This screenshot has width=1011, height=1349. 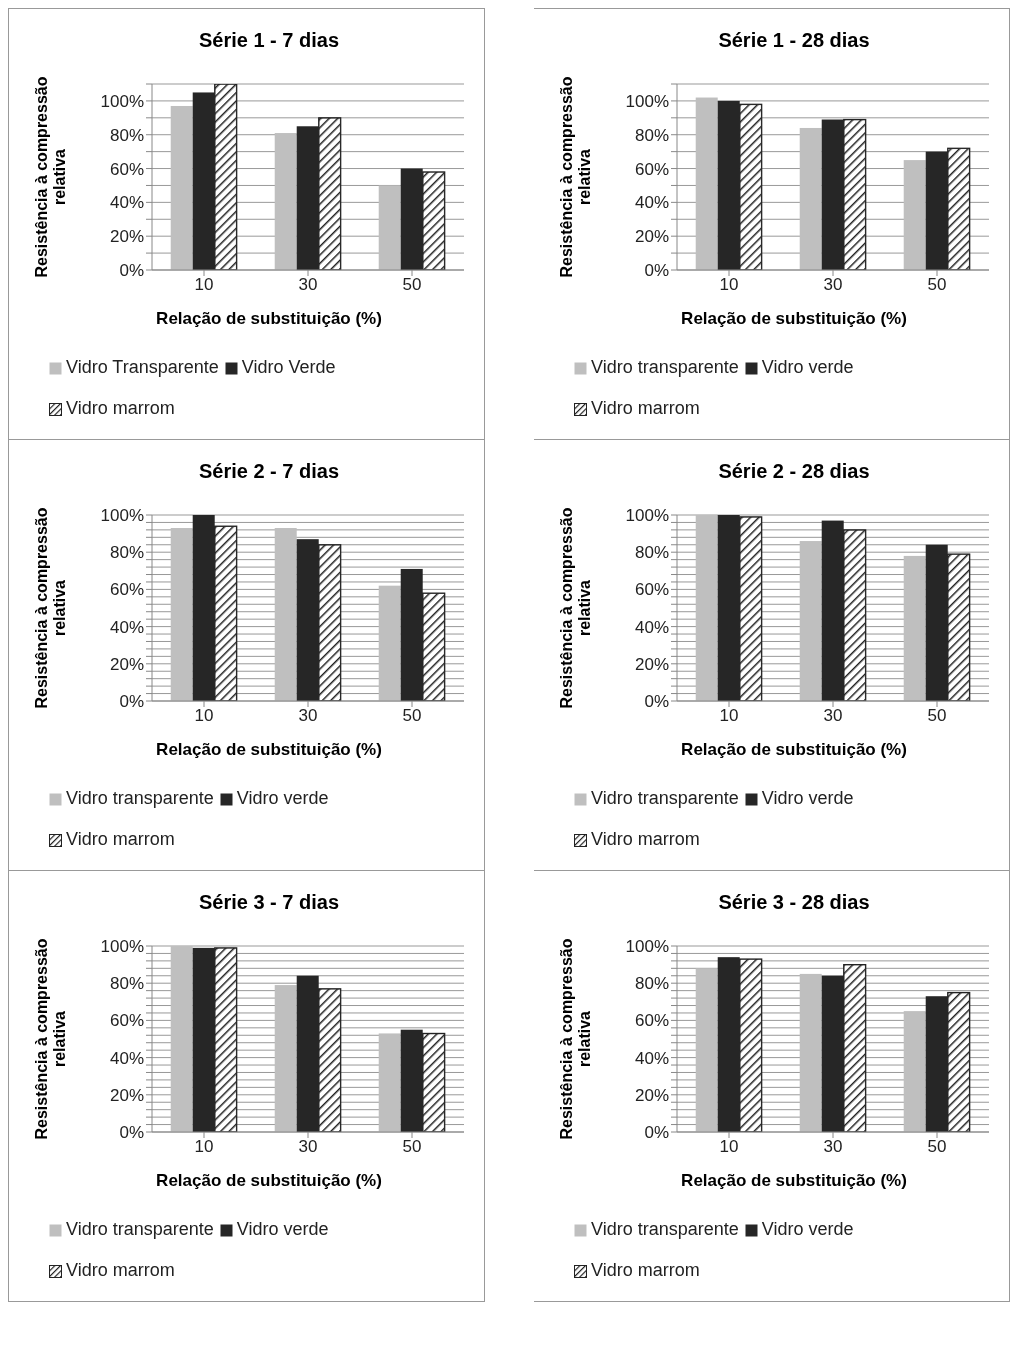 What do you see at coordinates (269, 40) in the screenshot?
I see `chart-title: Série 1 - 7 dias` at bounding box center [269, 40].